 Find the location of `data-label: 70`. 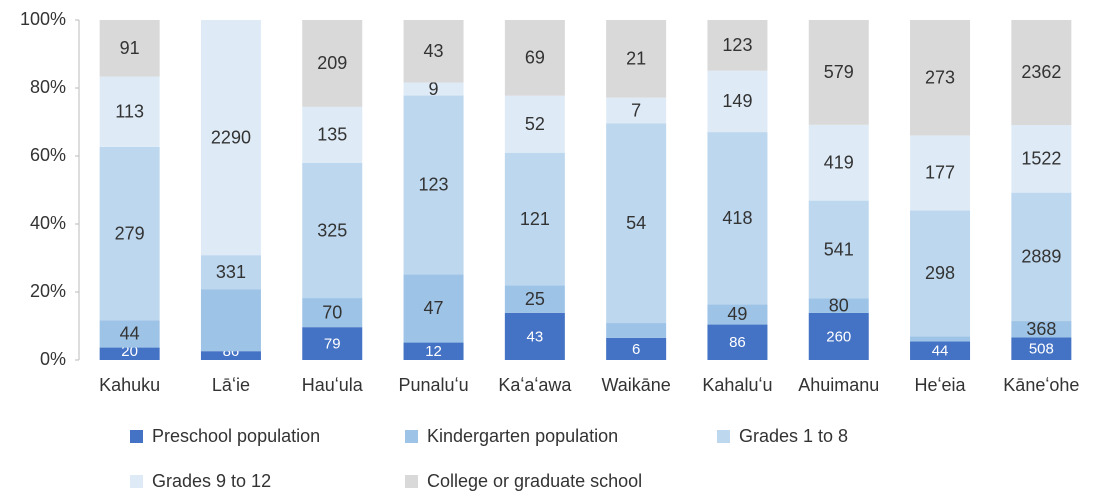

data-label: 70 is located at coordinates (332, 312).